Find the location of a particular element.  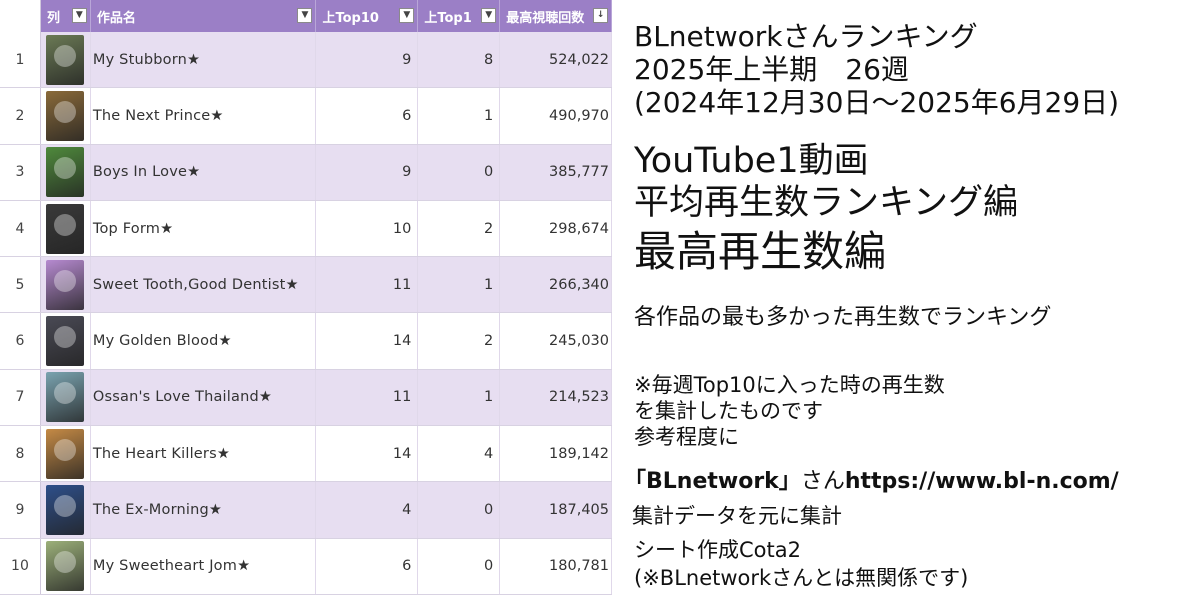

max-views-cell: 298,674 is located at coordinates (556, 228).